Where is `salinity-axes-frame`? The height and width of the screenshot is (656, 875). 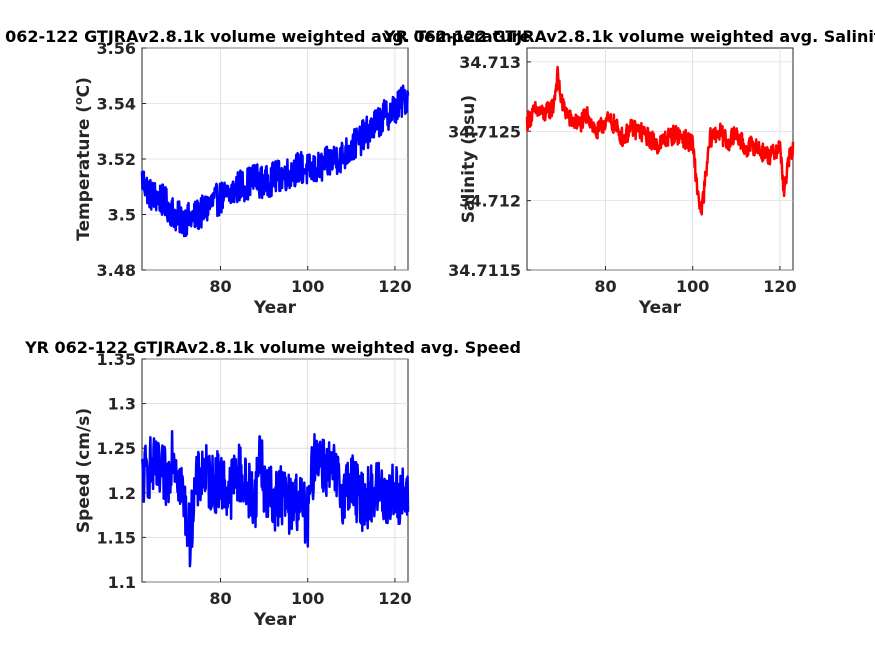 salinity-axes-frame is located at coordinates (660, 159).